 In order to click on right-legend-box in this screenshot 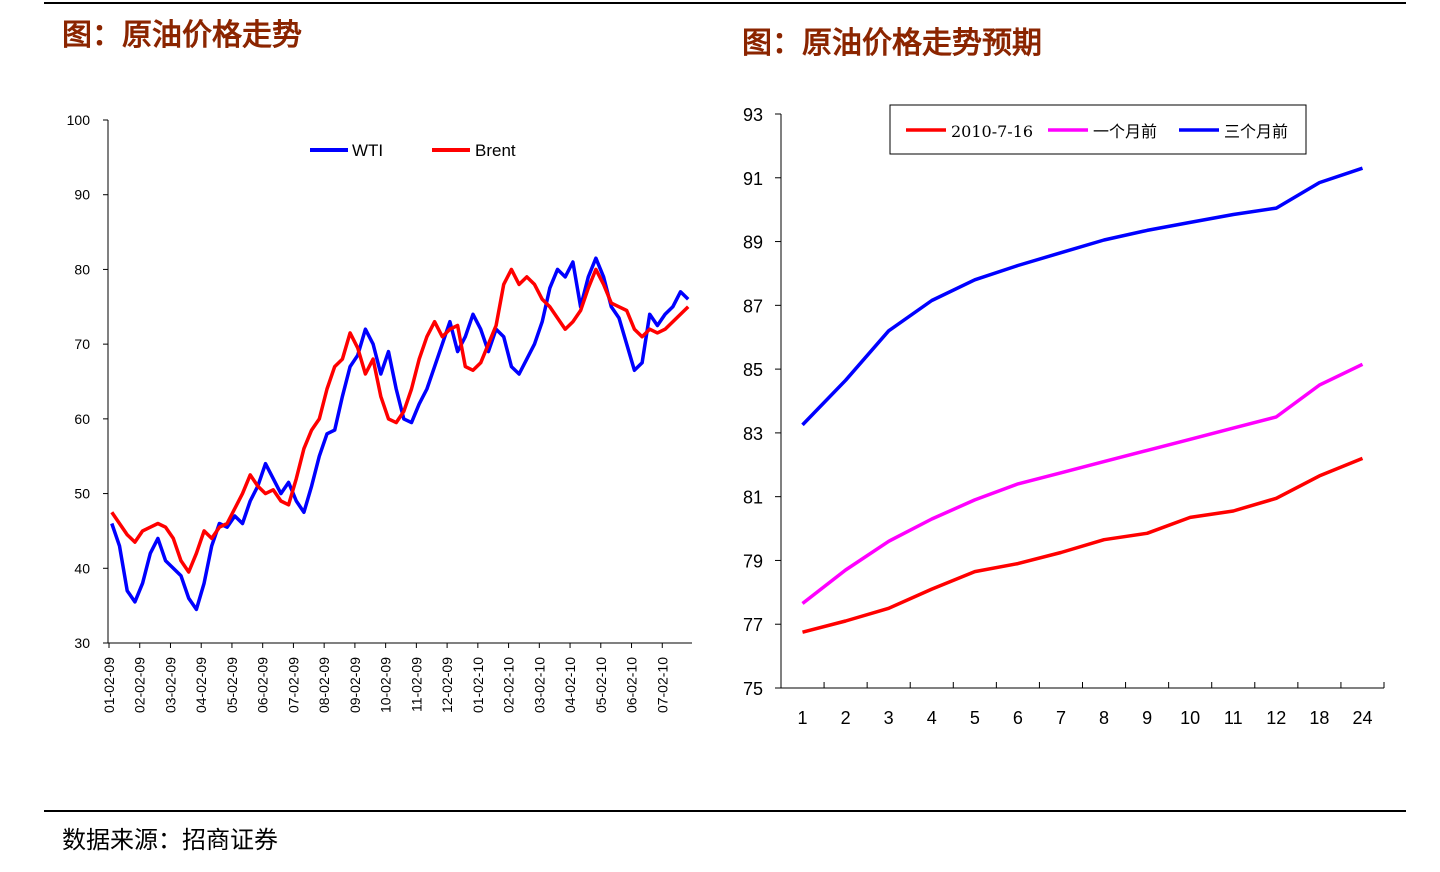, I will do `click(1098, 129)`.